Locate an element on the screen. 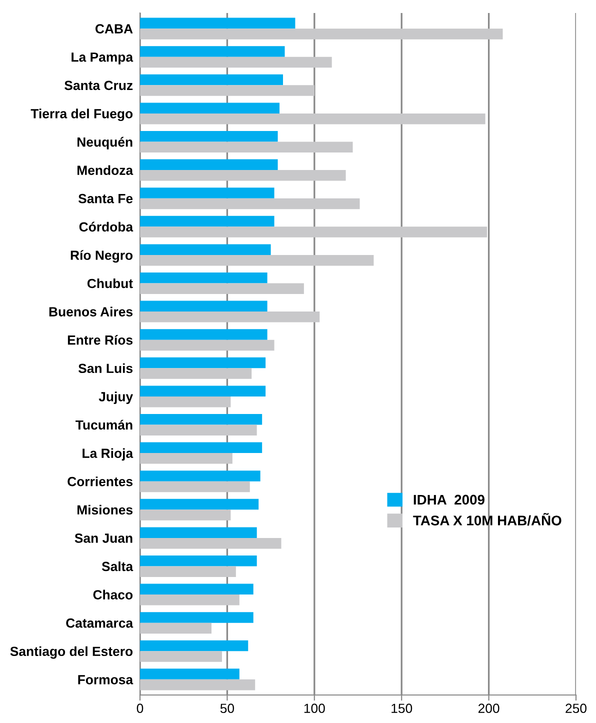  y-tick-label: Chaco is located at coordinates (113, 595).